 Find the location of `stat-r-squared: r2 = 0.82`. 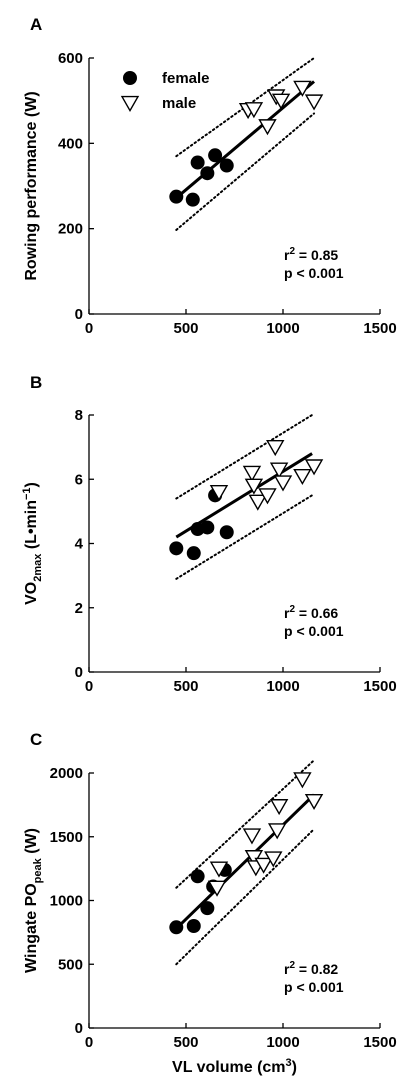

stat-r-squared: r2 = 0.82 is located at coordinates (311, 968).